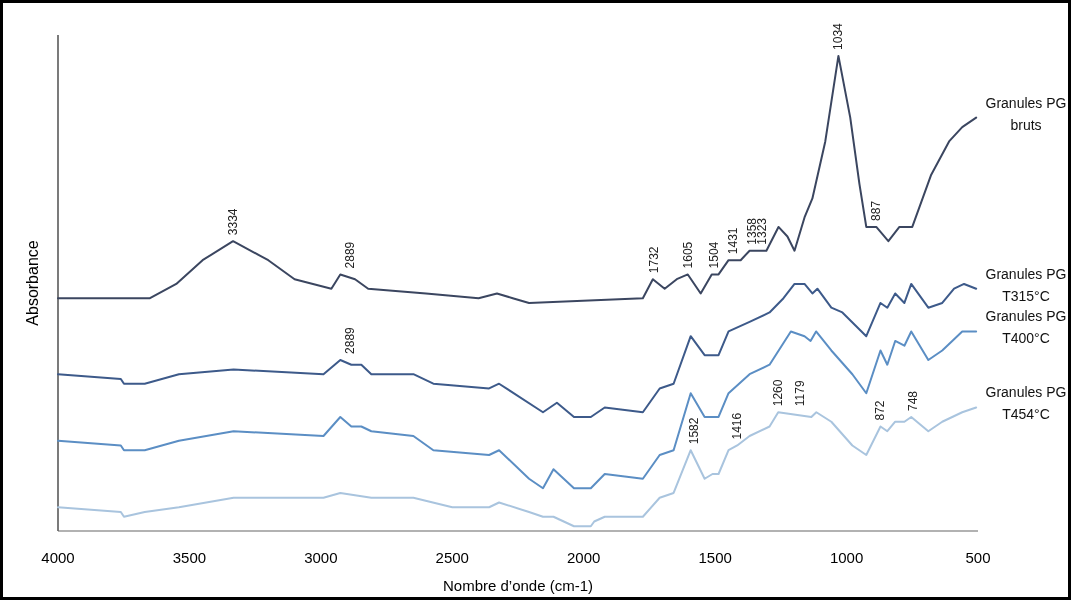 The width and height of the screenshot is (1071, 600). I want to click on x-tick-label: 1000, so click(846, 557).